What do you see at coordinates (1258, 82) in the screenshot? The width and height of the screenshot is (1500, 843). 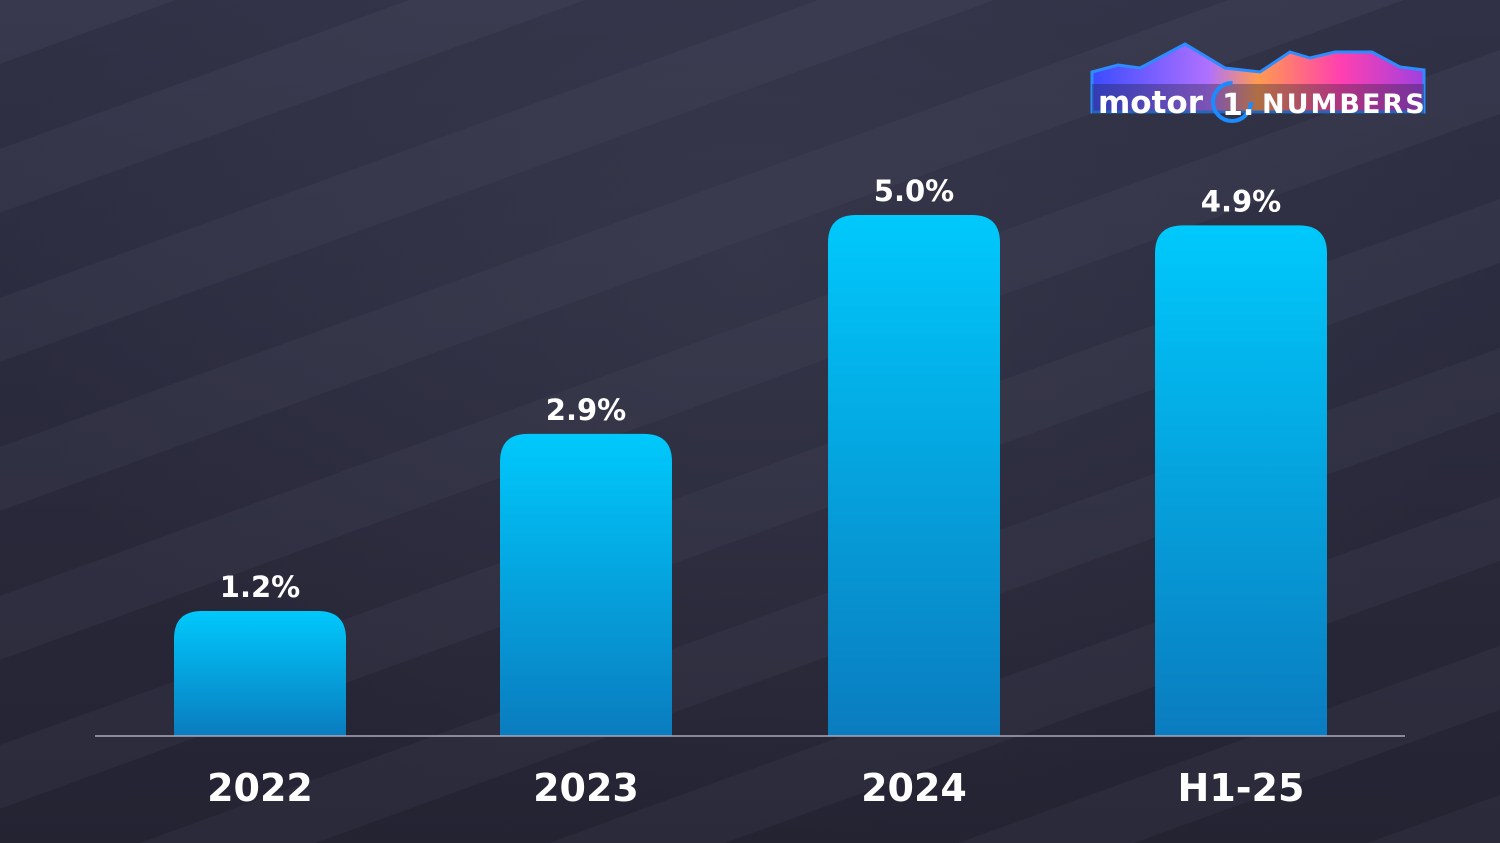 I see `motor1-numbers-logo: motor 1. NUMBERS` at bounding box center [1258, 82].